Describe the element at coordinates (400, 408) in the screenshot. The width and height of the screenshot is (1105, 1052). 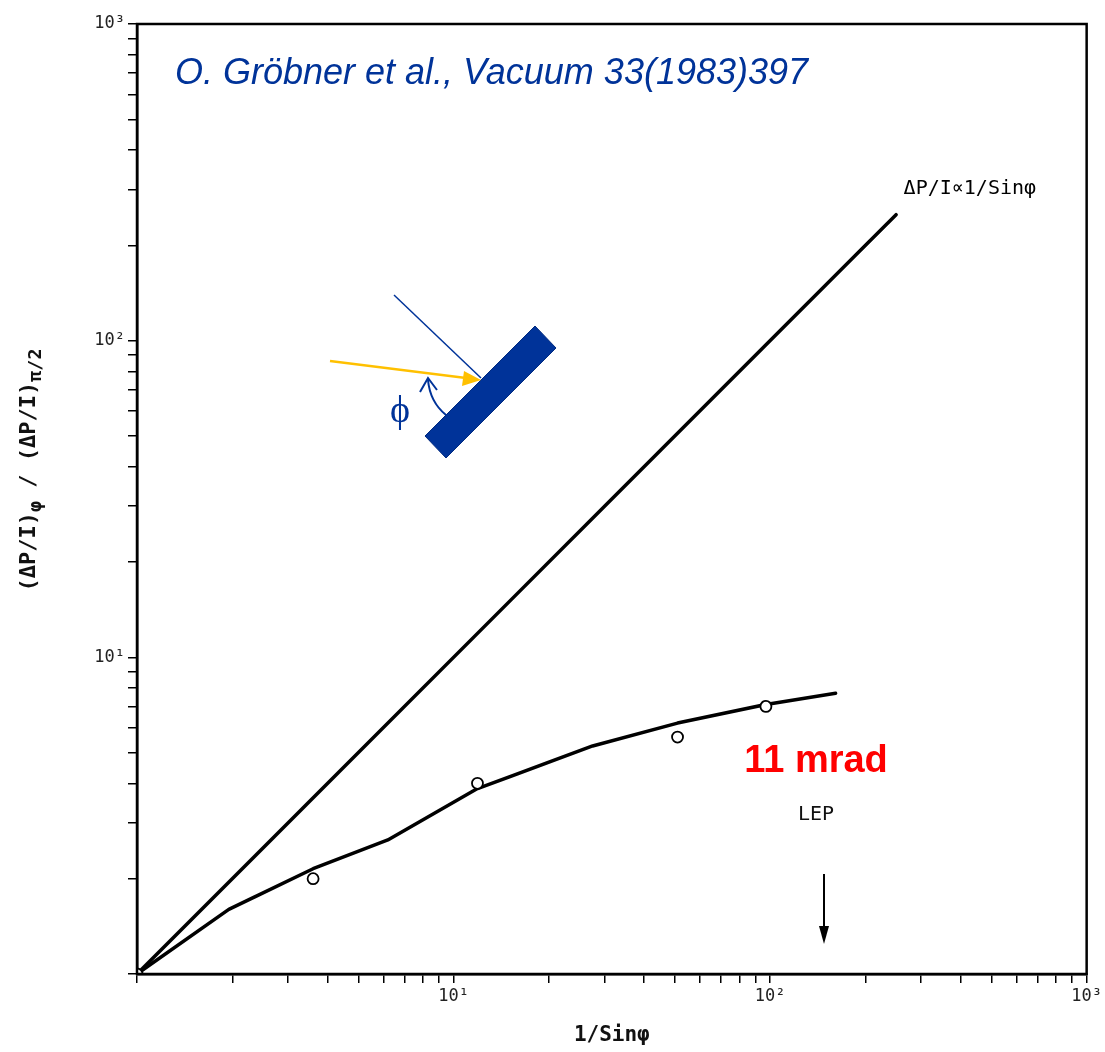
I see `annotation: ϕ` at that location.